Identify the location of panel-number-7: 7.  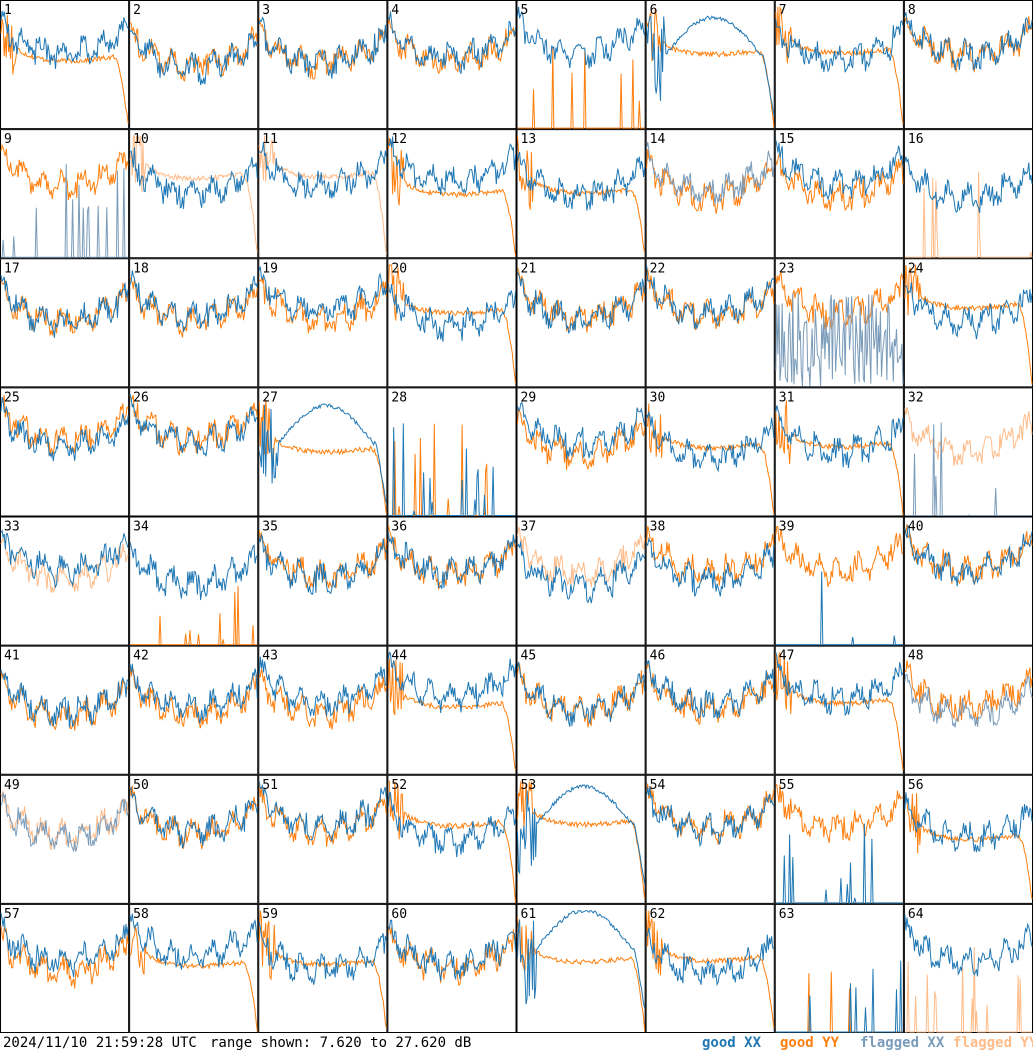
(783, 10).